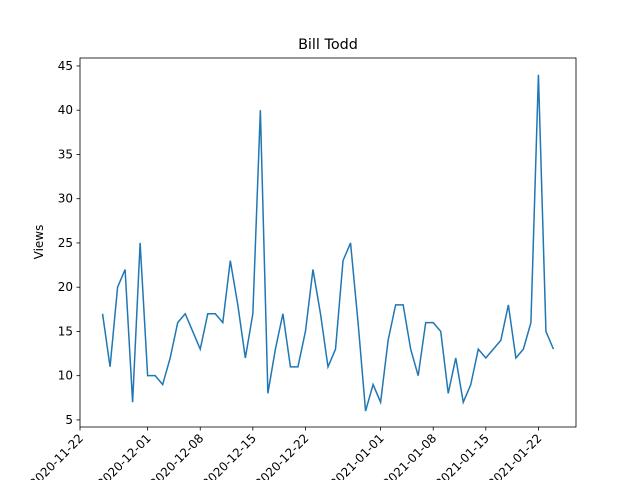 The height and width of the screenshot is (480, 640). Describe the element at coordinates (65, 110) in the screenshot. I see `y-tick-label: 40` at that location.